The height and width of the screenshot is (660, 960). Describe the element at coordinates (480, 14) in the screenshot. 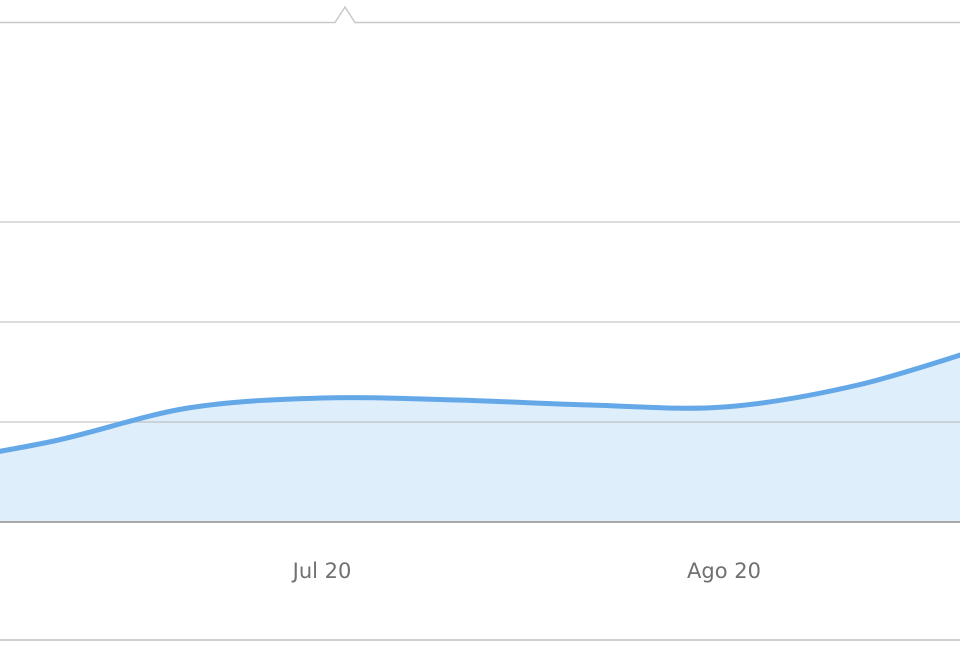

I see `panel-border` at that location.